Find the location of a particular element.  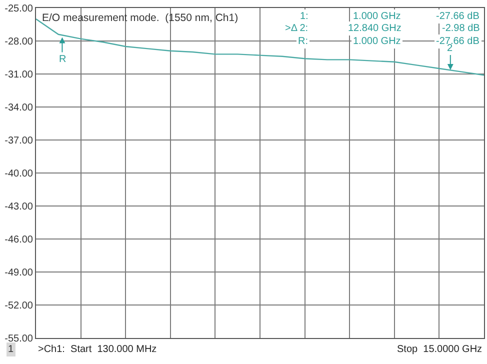

y-tick-label: -40.00 is located at coordinates (19, 174).